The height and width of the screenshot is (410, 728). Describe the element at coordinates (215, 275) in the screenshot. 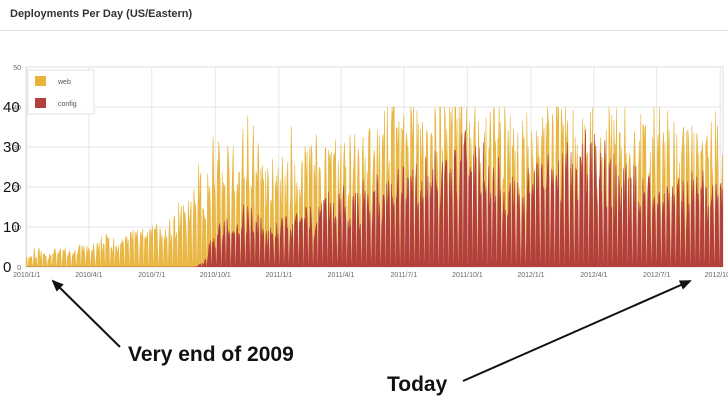

I see `x-tick-label: 2010/10/1` at that location.